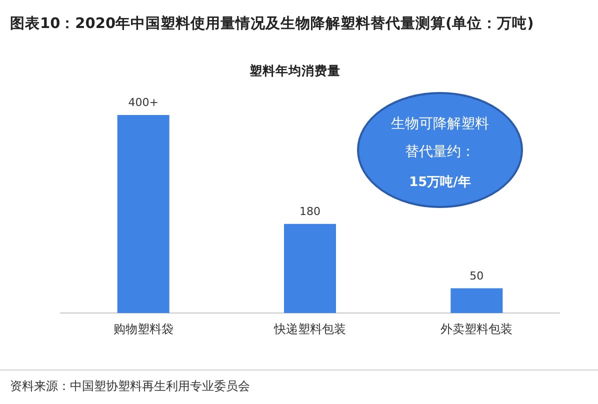  I want to click on text: 资料来源：中国塑协塑料再生利用专业委员会, so click(130, 386).